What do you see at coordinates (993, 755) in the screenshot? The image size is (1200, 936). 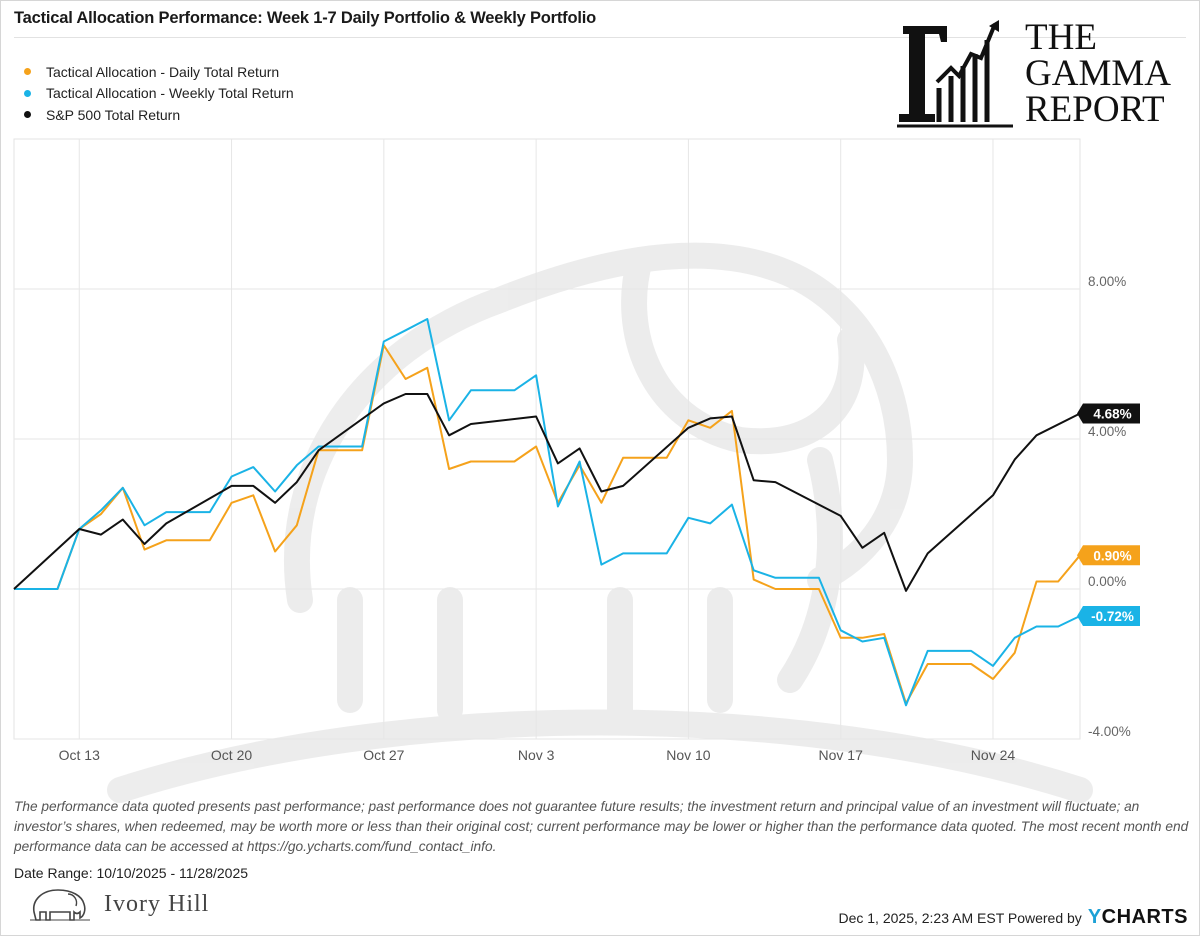 I see `x-tick-label: Nov 24` at bounding box center [993, 755].